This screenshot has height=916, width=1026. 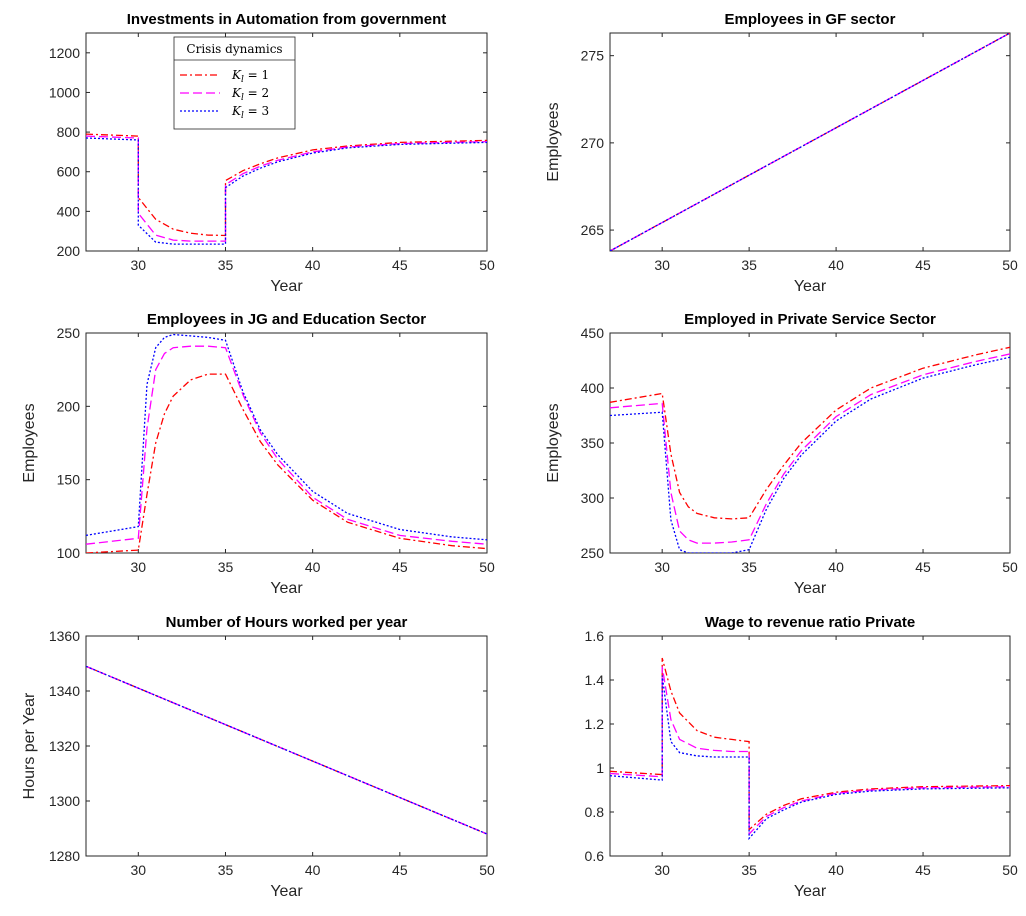 I want to click on y-tick-label: 270, so click(x=593, y=143).